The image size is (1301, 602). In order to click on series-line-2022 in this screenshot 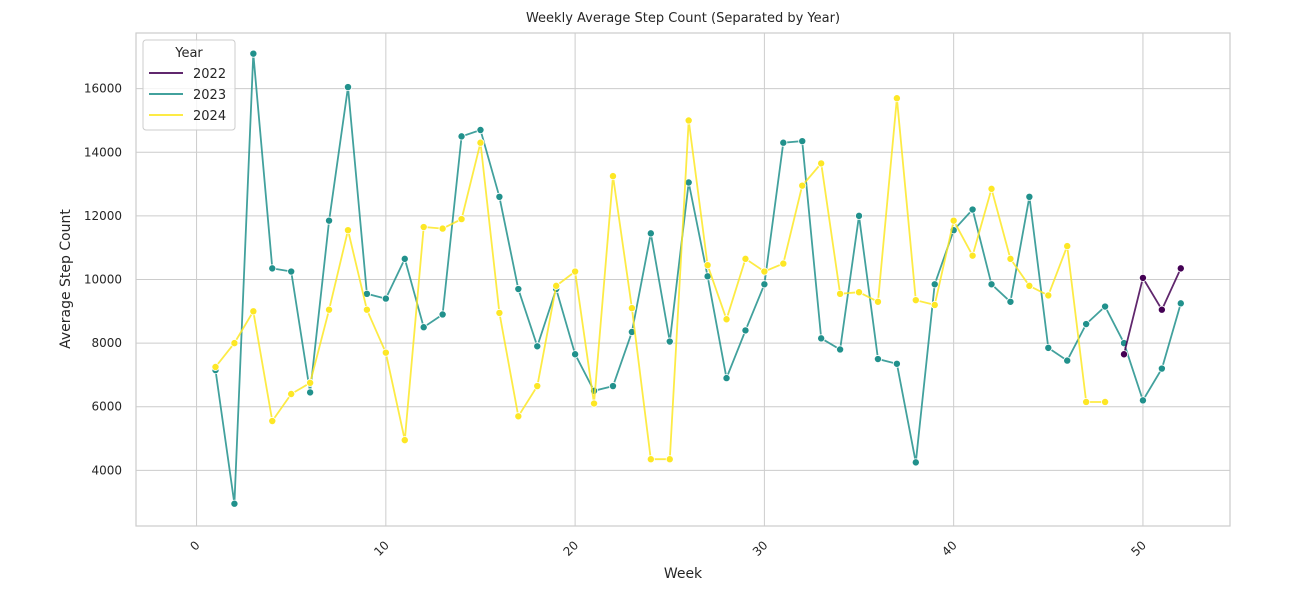, I will do `click(1152, 311)`.